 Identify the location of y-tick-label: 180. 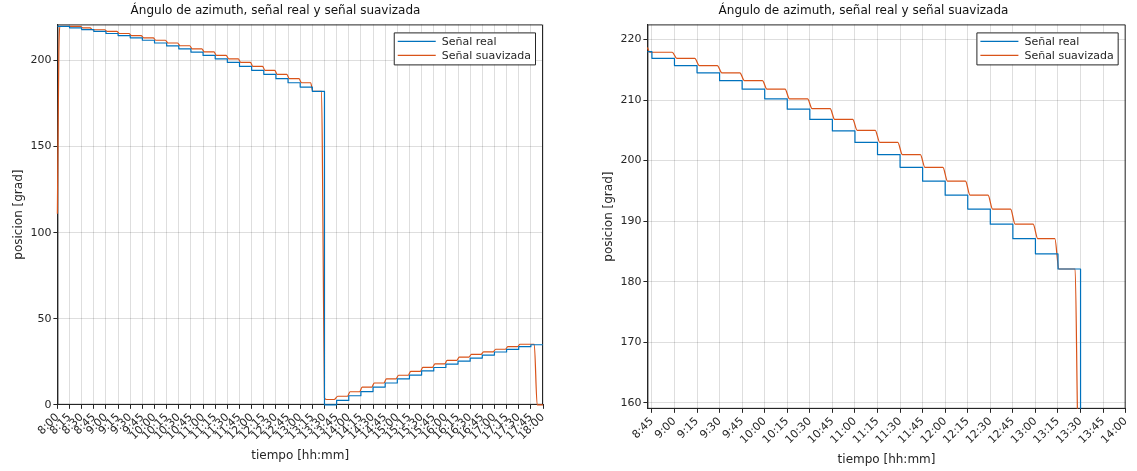
(631, 281).